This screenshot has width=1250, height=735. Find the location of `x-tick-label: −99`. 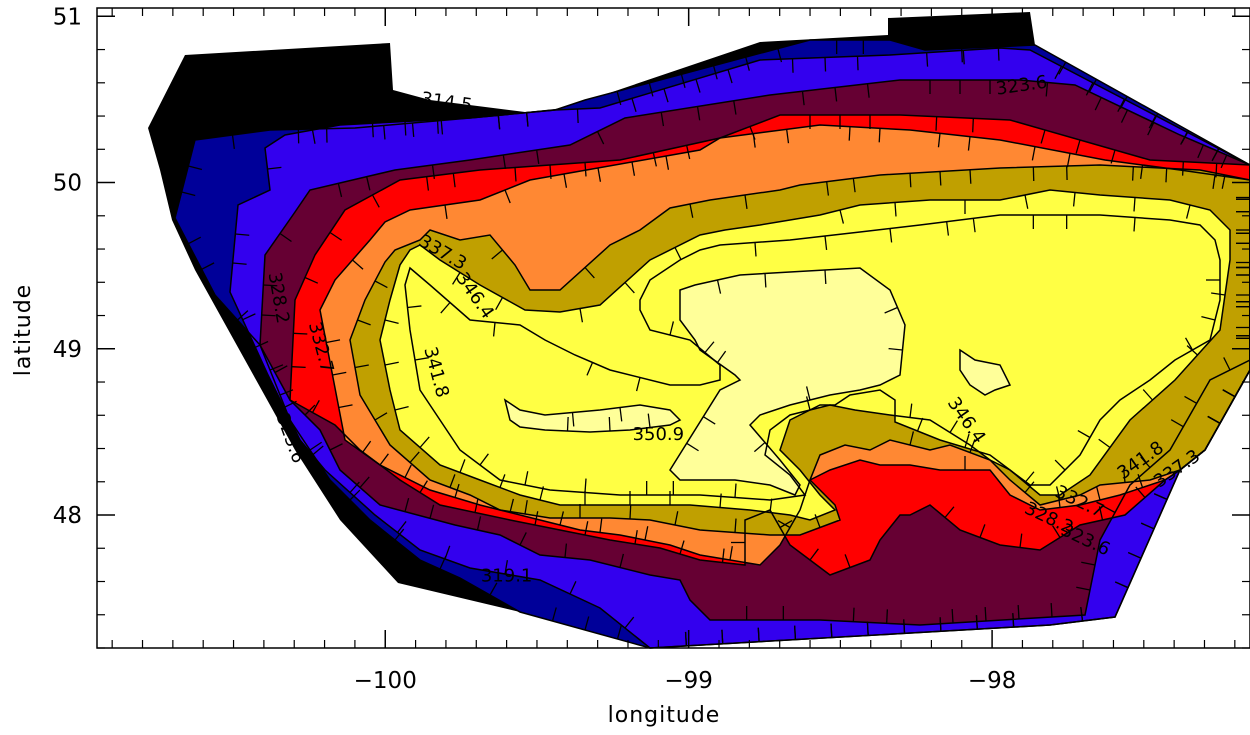

x-tick-label: −99 is located at coordinates (688, 681).